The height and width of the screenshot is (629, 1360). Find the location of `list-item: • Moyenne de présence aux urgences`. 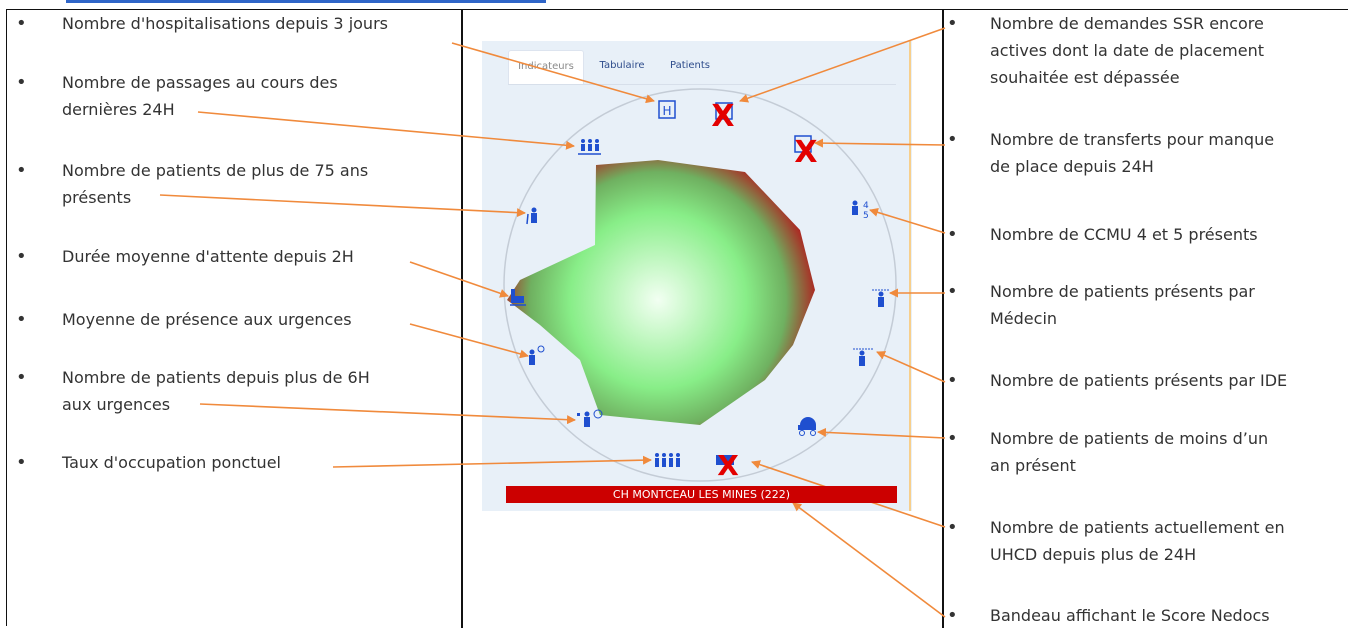

list-item: • Moyenne de présence aux urgences is located at coordinates (184, 319).